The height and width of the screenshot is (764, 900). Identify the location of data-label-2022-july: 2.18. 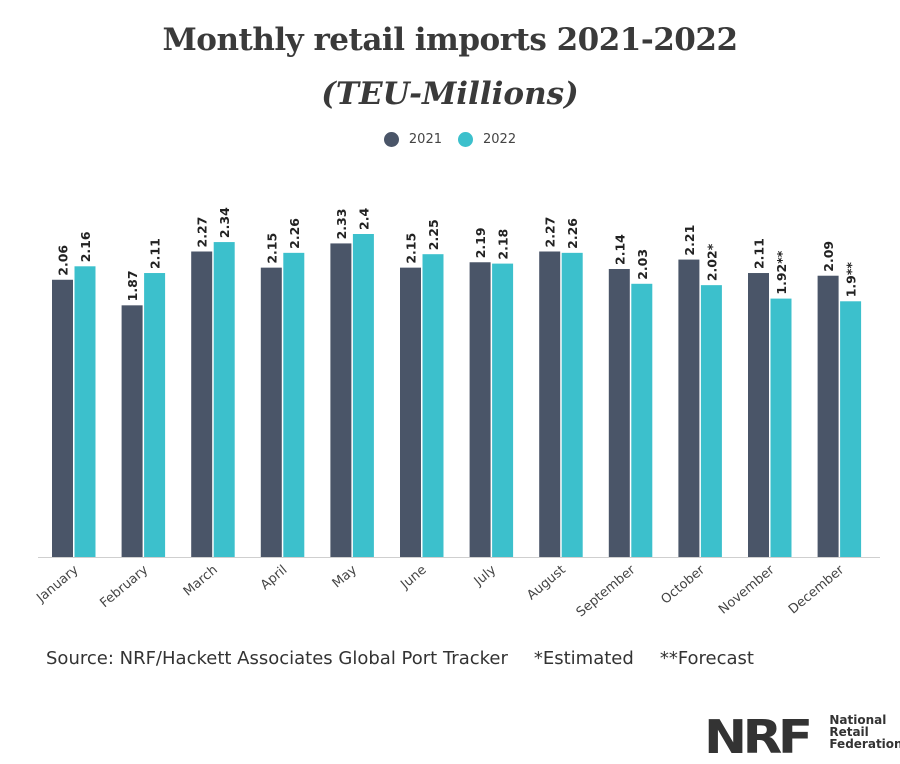
(503, 244).